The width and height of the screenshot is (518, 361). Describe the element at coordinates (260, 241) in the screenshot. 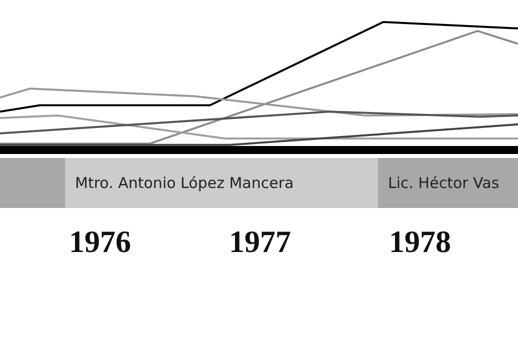

I see `x-tick-label: 1977` at that location.